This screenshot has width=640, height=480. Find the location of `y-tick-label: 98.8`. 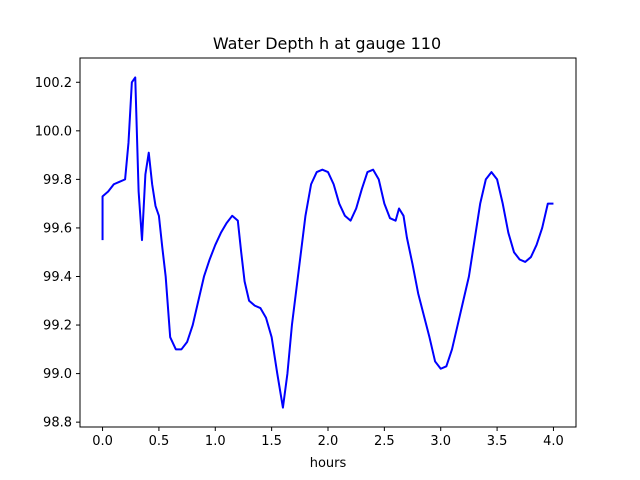

y-tick-label: 98.8 is located at coordinates (57, 423).